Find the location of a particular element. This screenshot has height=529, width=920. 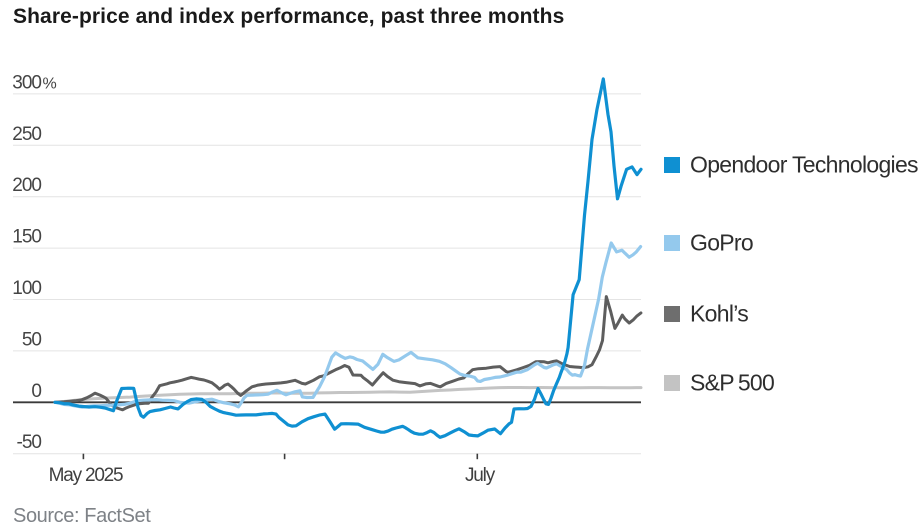

svg-text: 200 is located at coordinates (26, 185).